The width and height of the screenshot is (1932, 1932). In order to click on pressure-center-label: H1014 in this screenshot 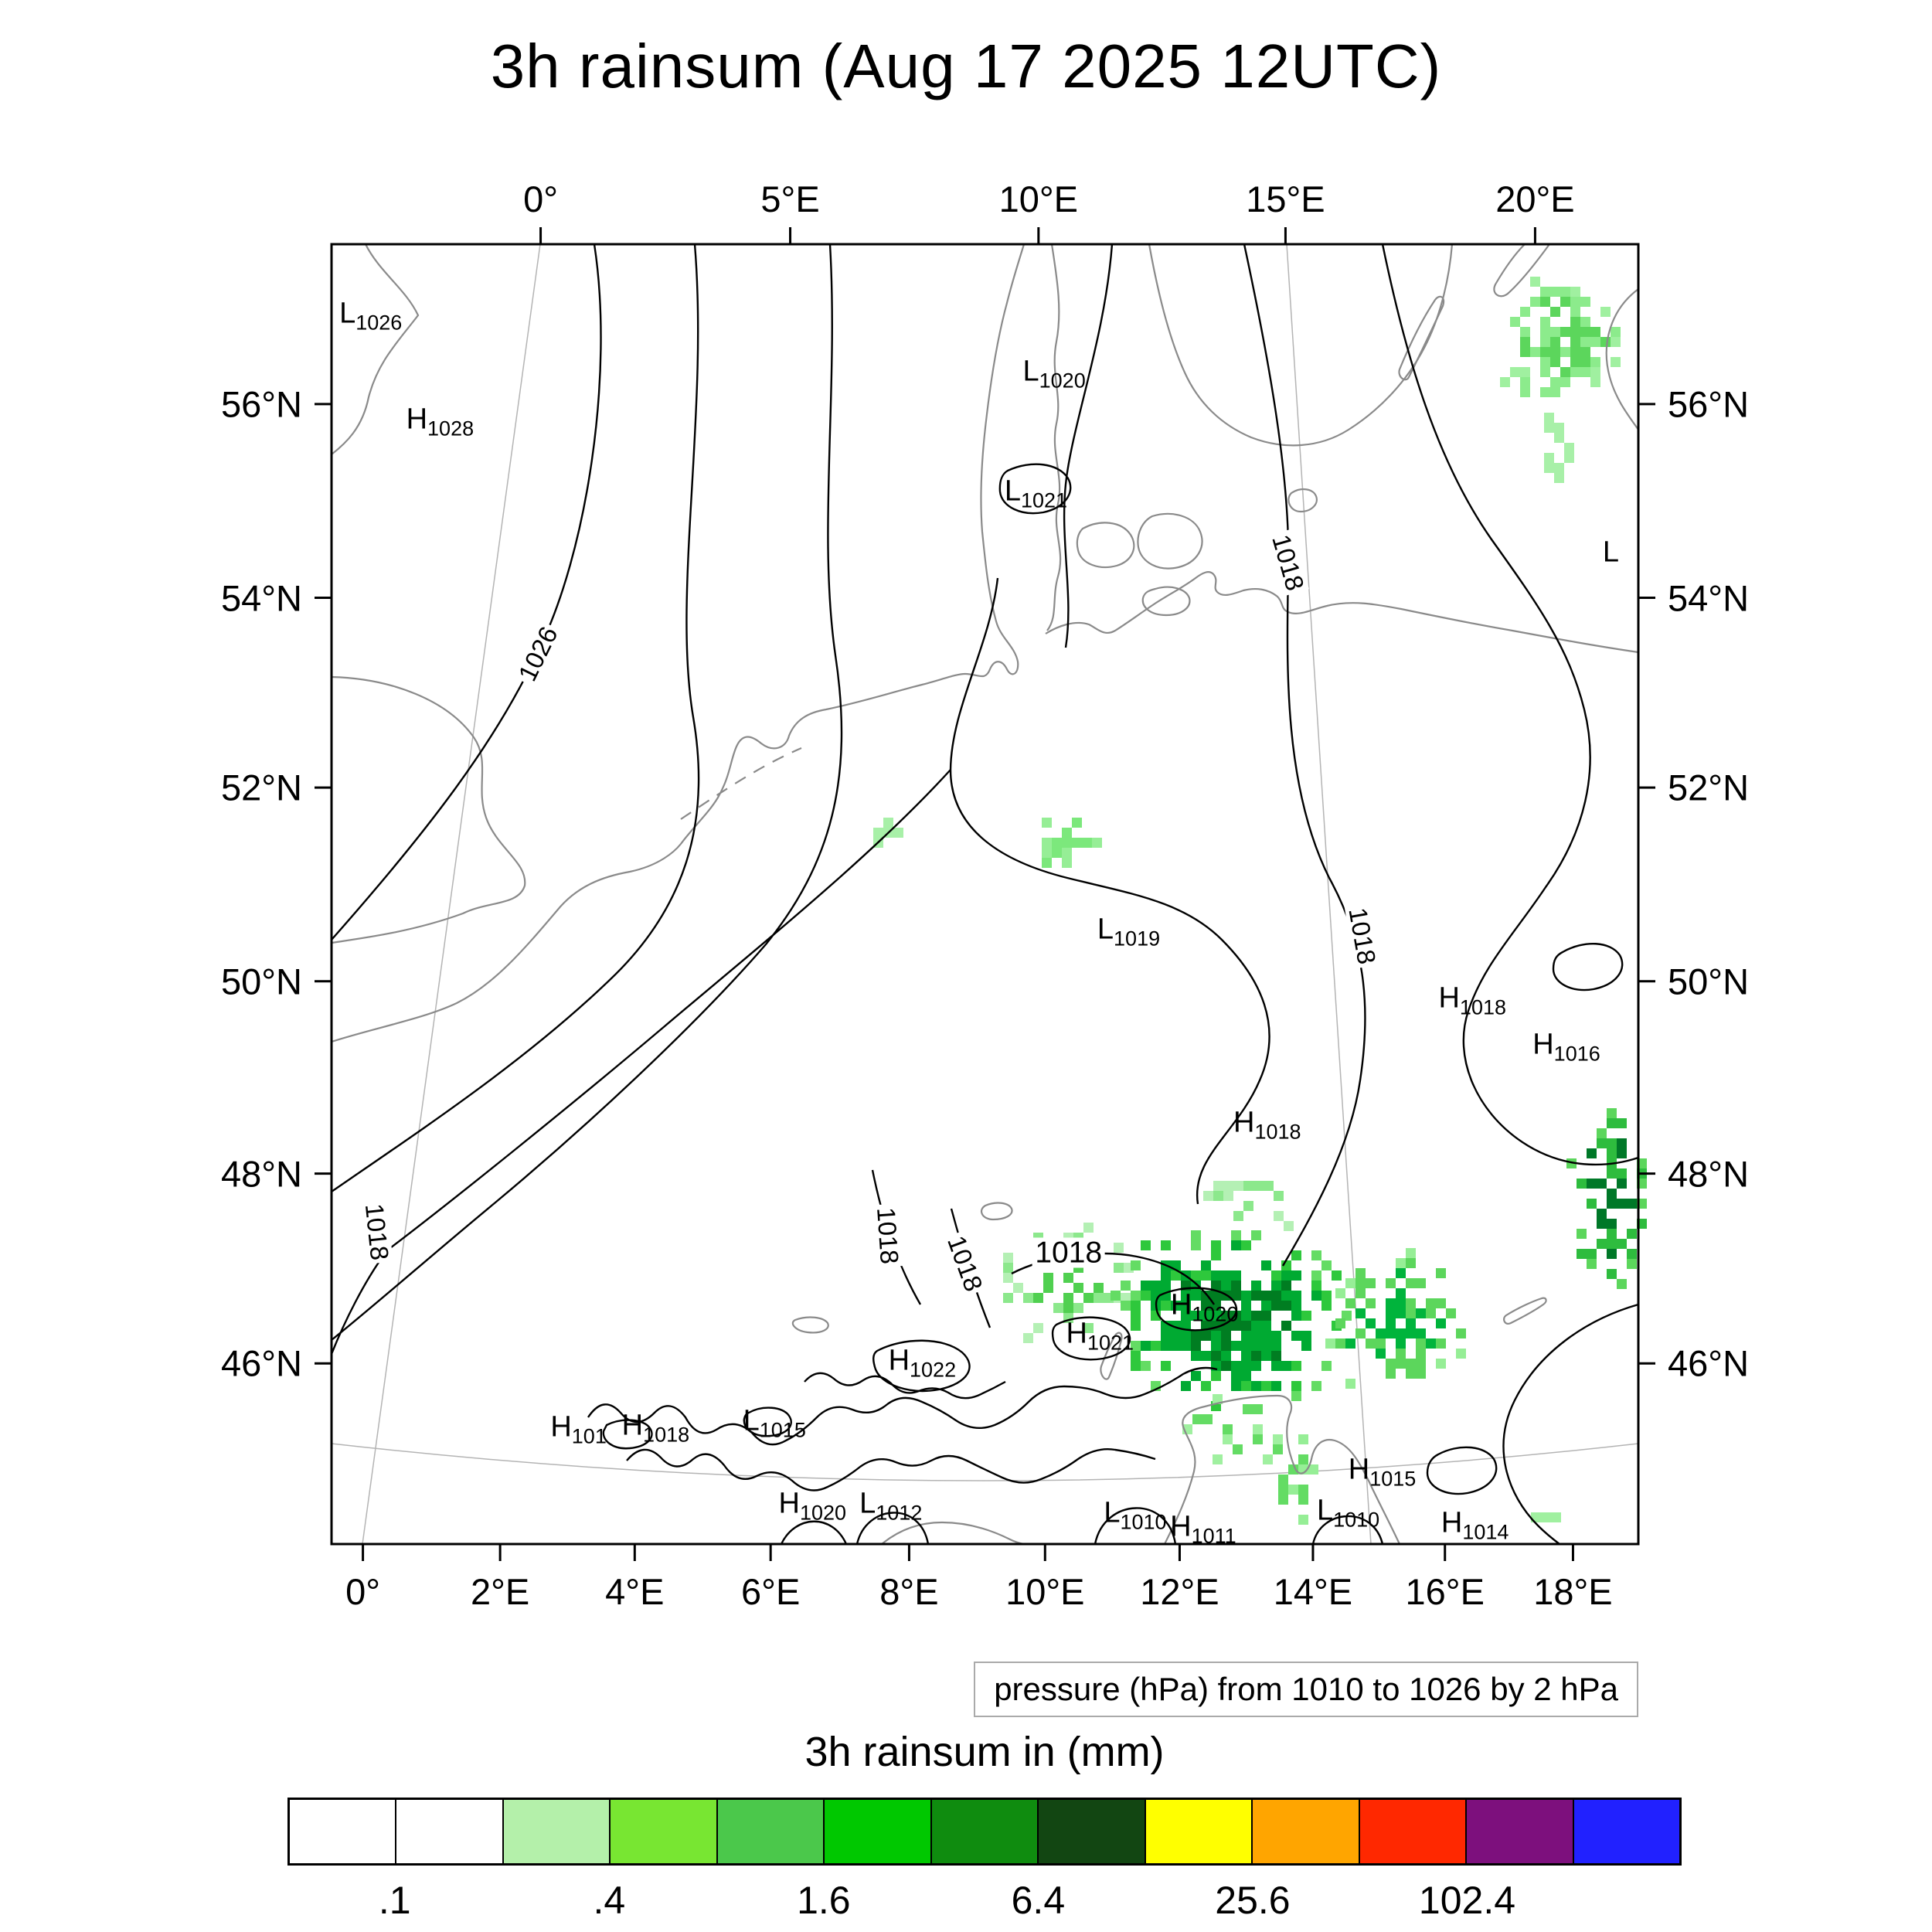, I will do `click(1475, 1526)`.